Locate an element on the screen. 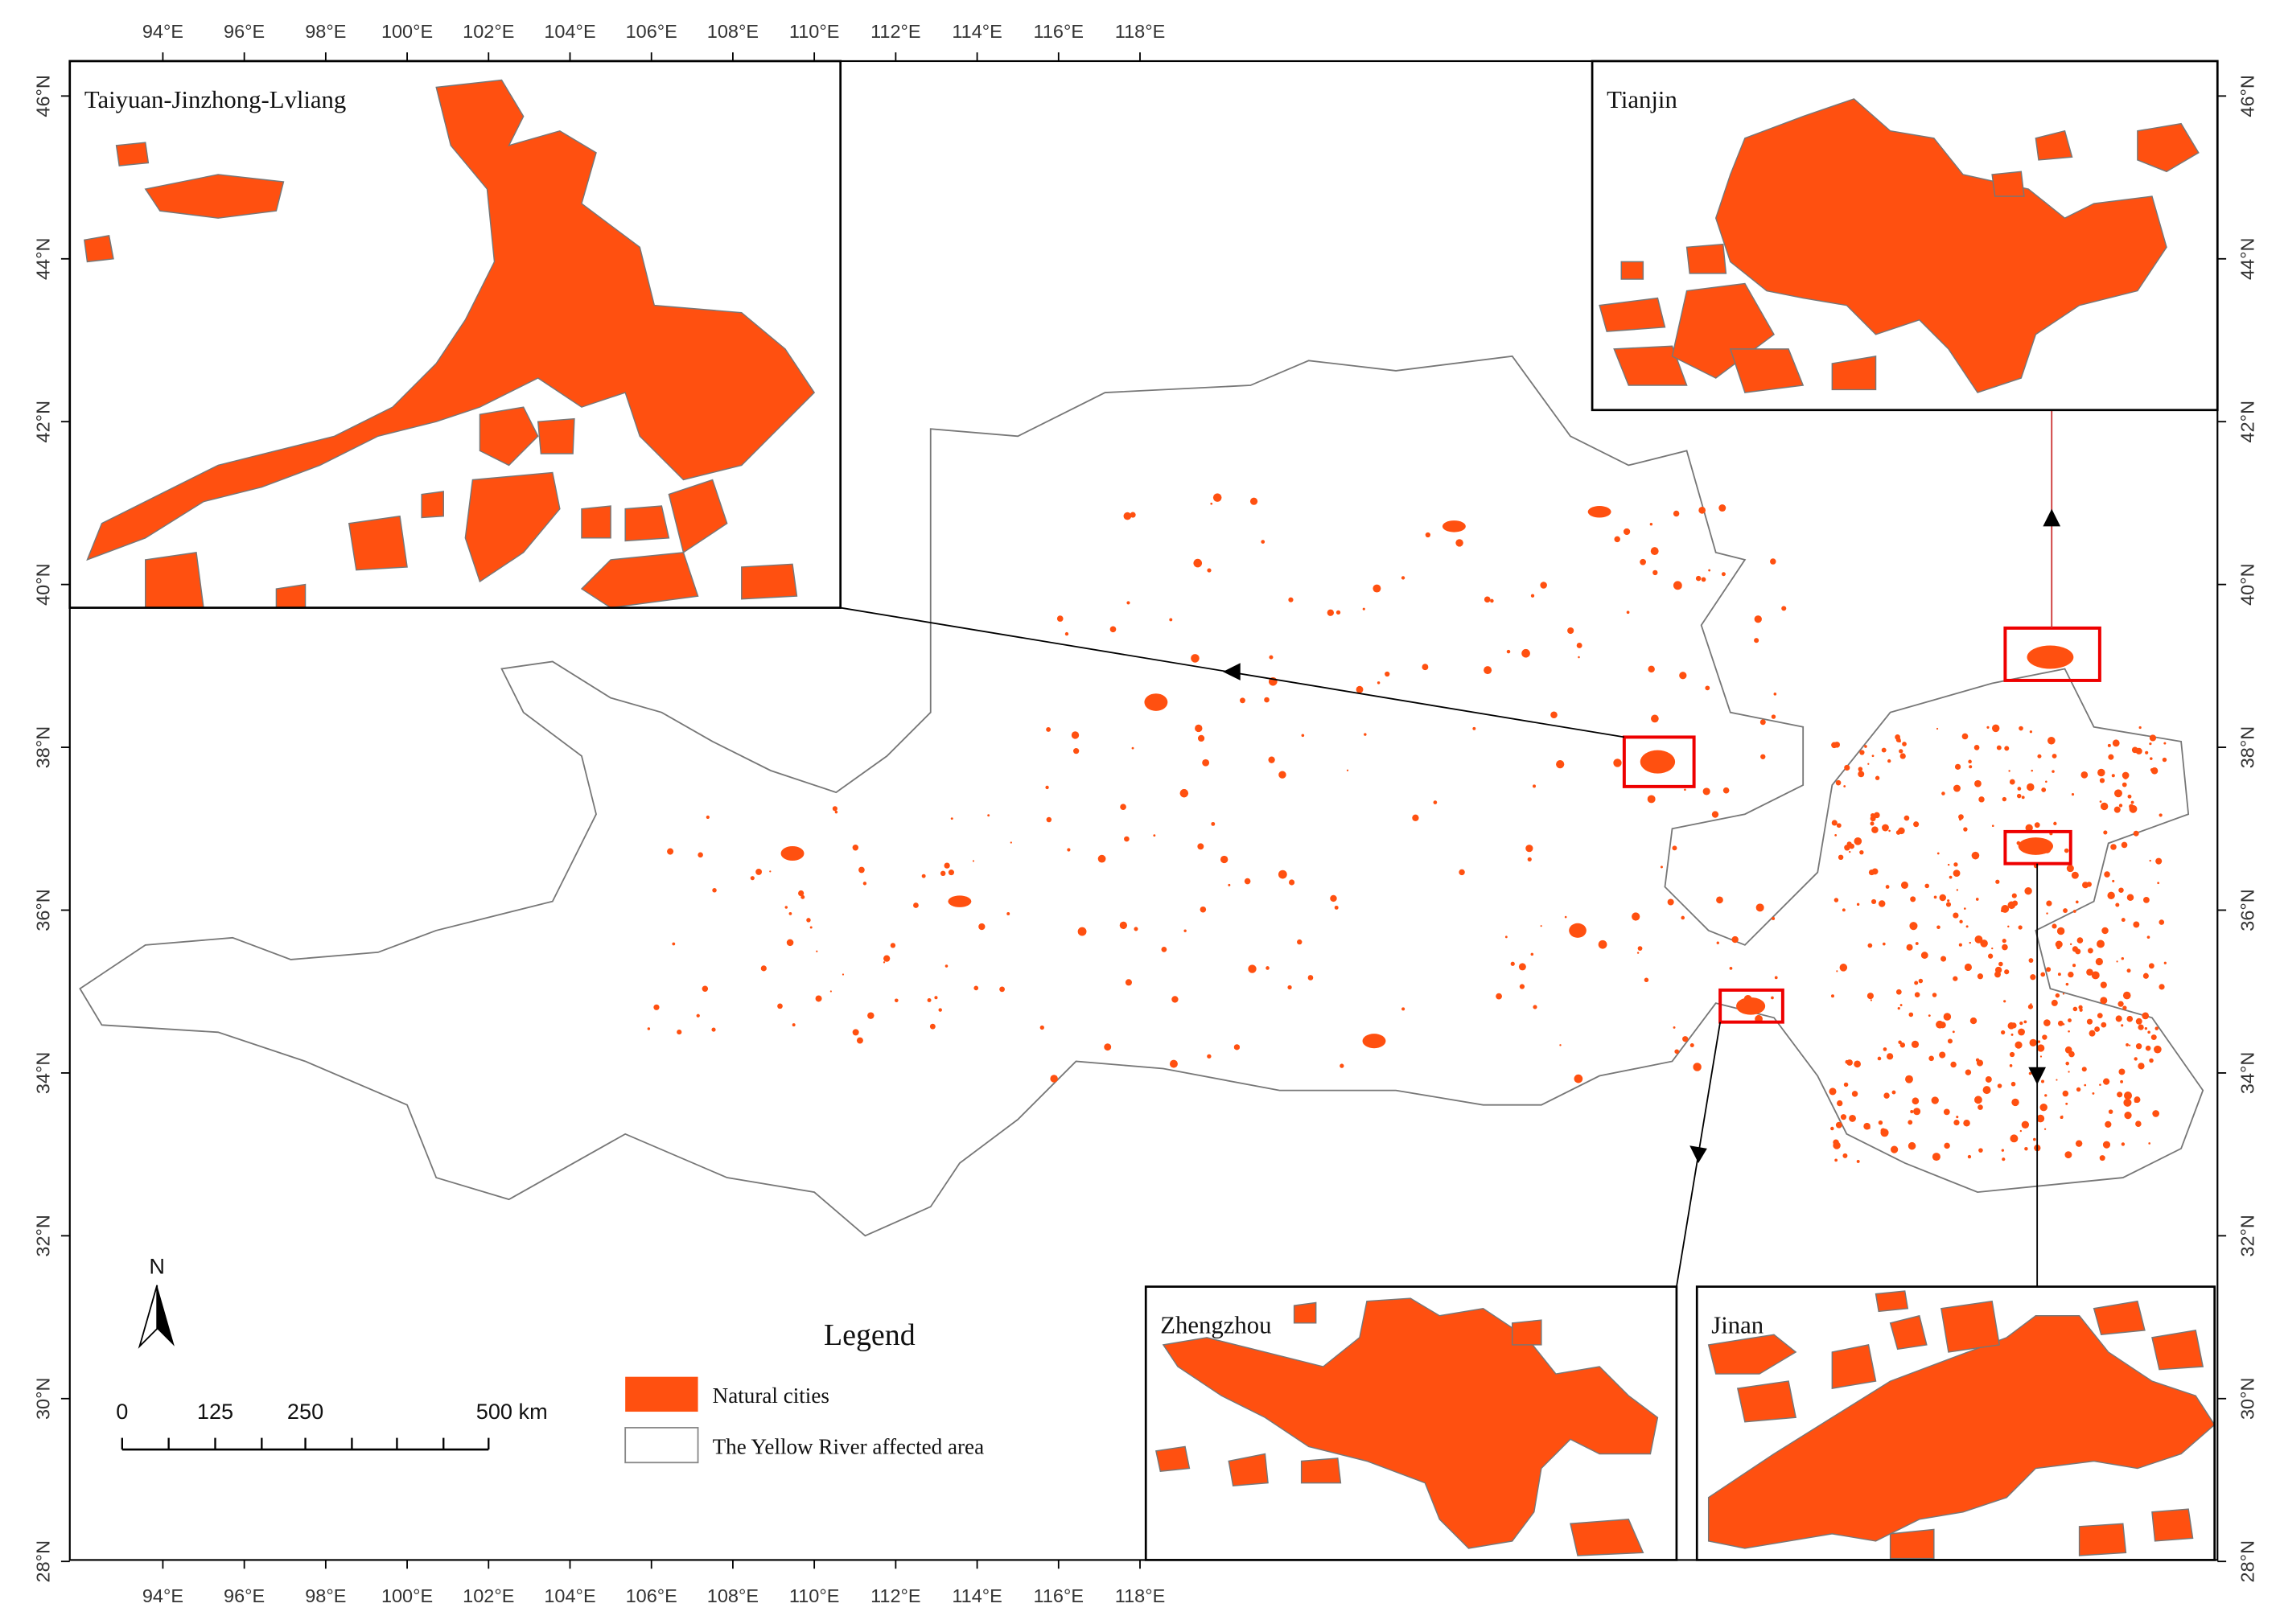 This screenshot has width=2280, height=1624. box-tianjin is located at coordinates (2052, 654).